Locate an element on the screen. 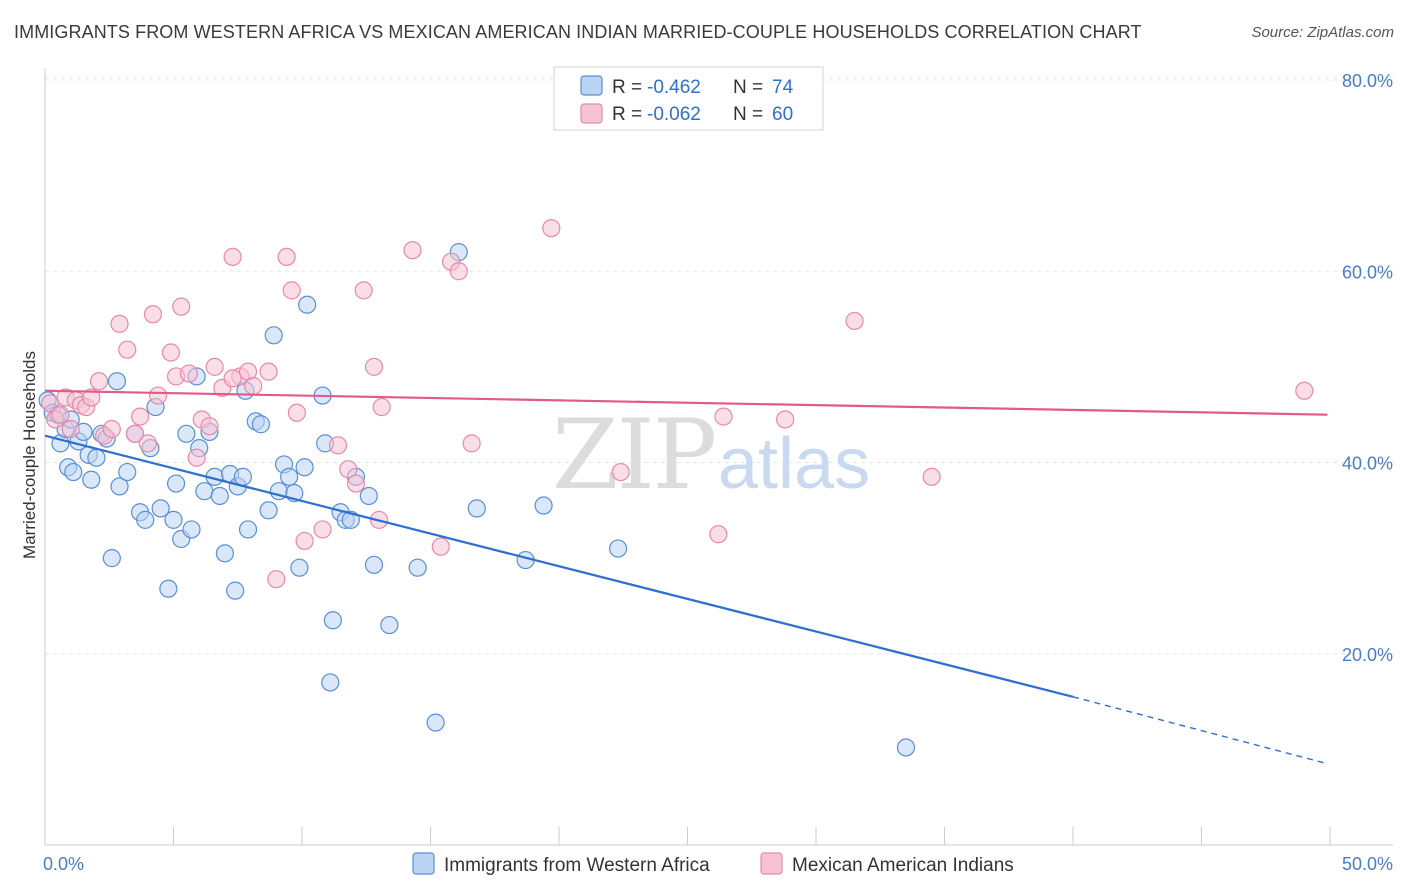 The image size is (1406, 892). legend-swatch-pink is located at coordinates (591, 113).